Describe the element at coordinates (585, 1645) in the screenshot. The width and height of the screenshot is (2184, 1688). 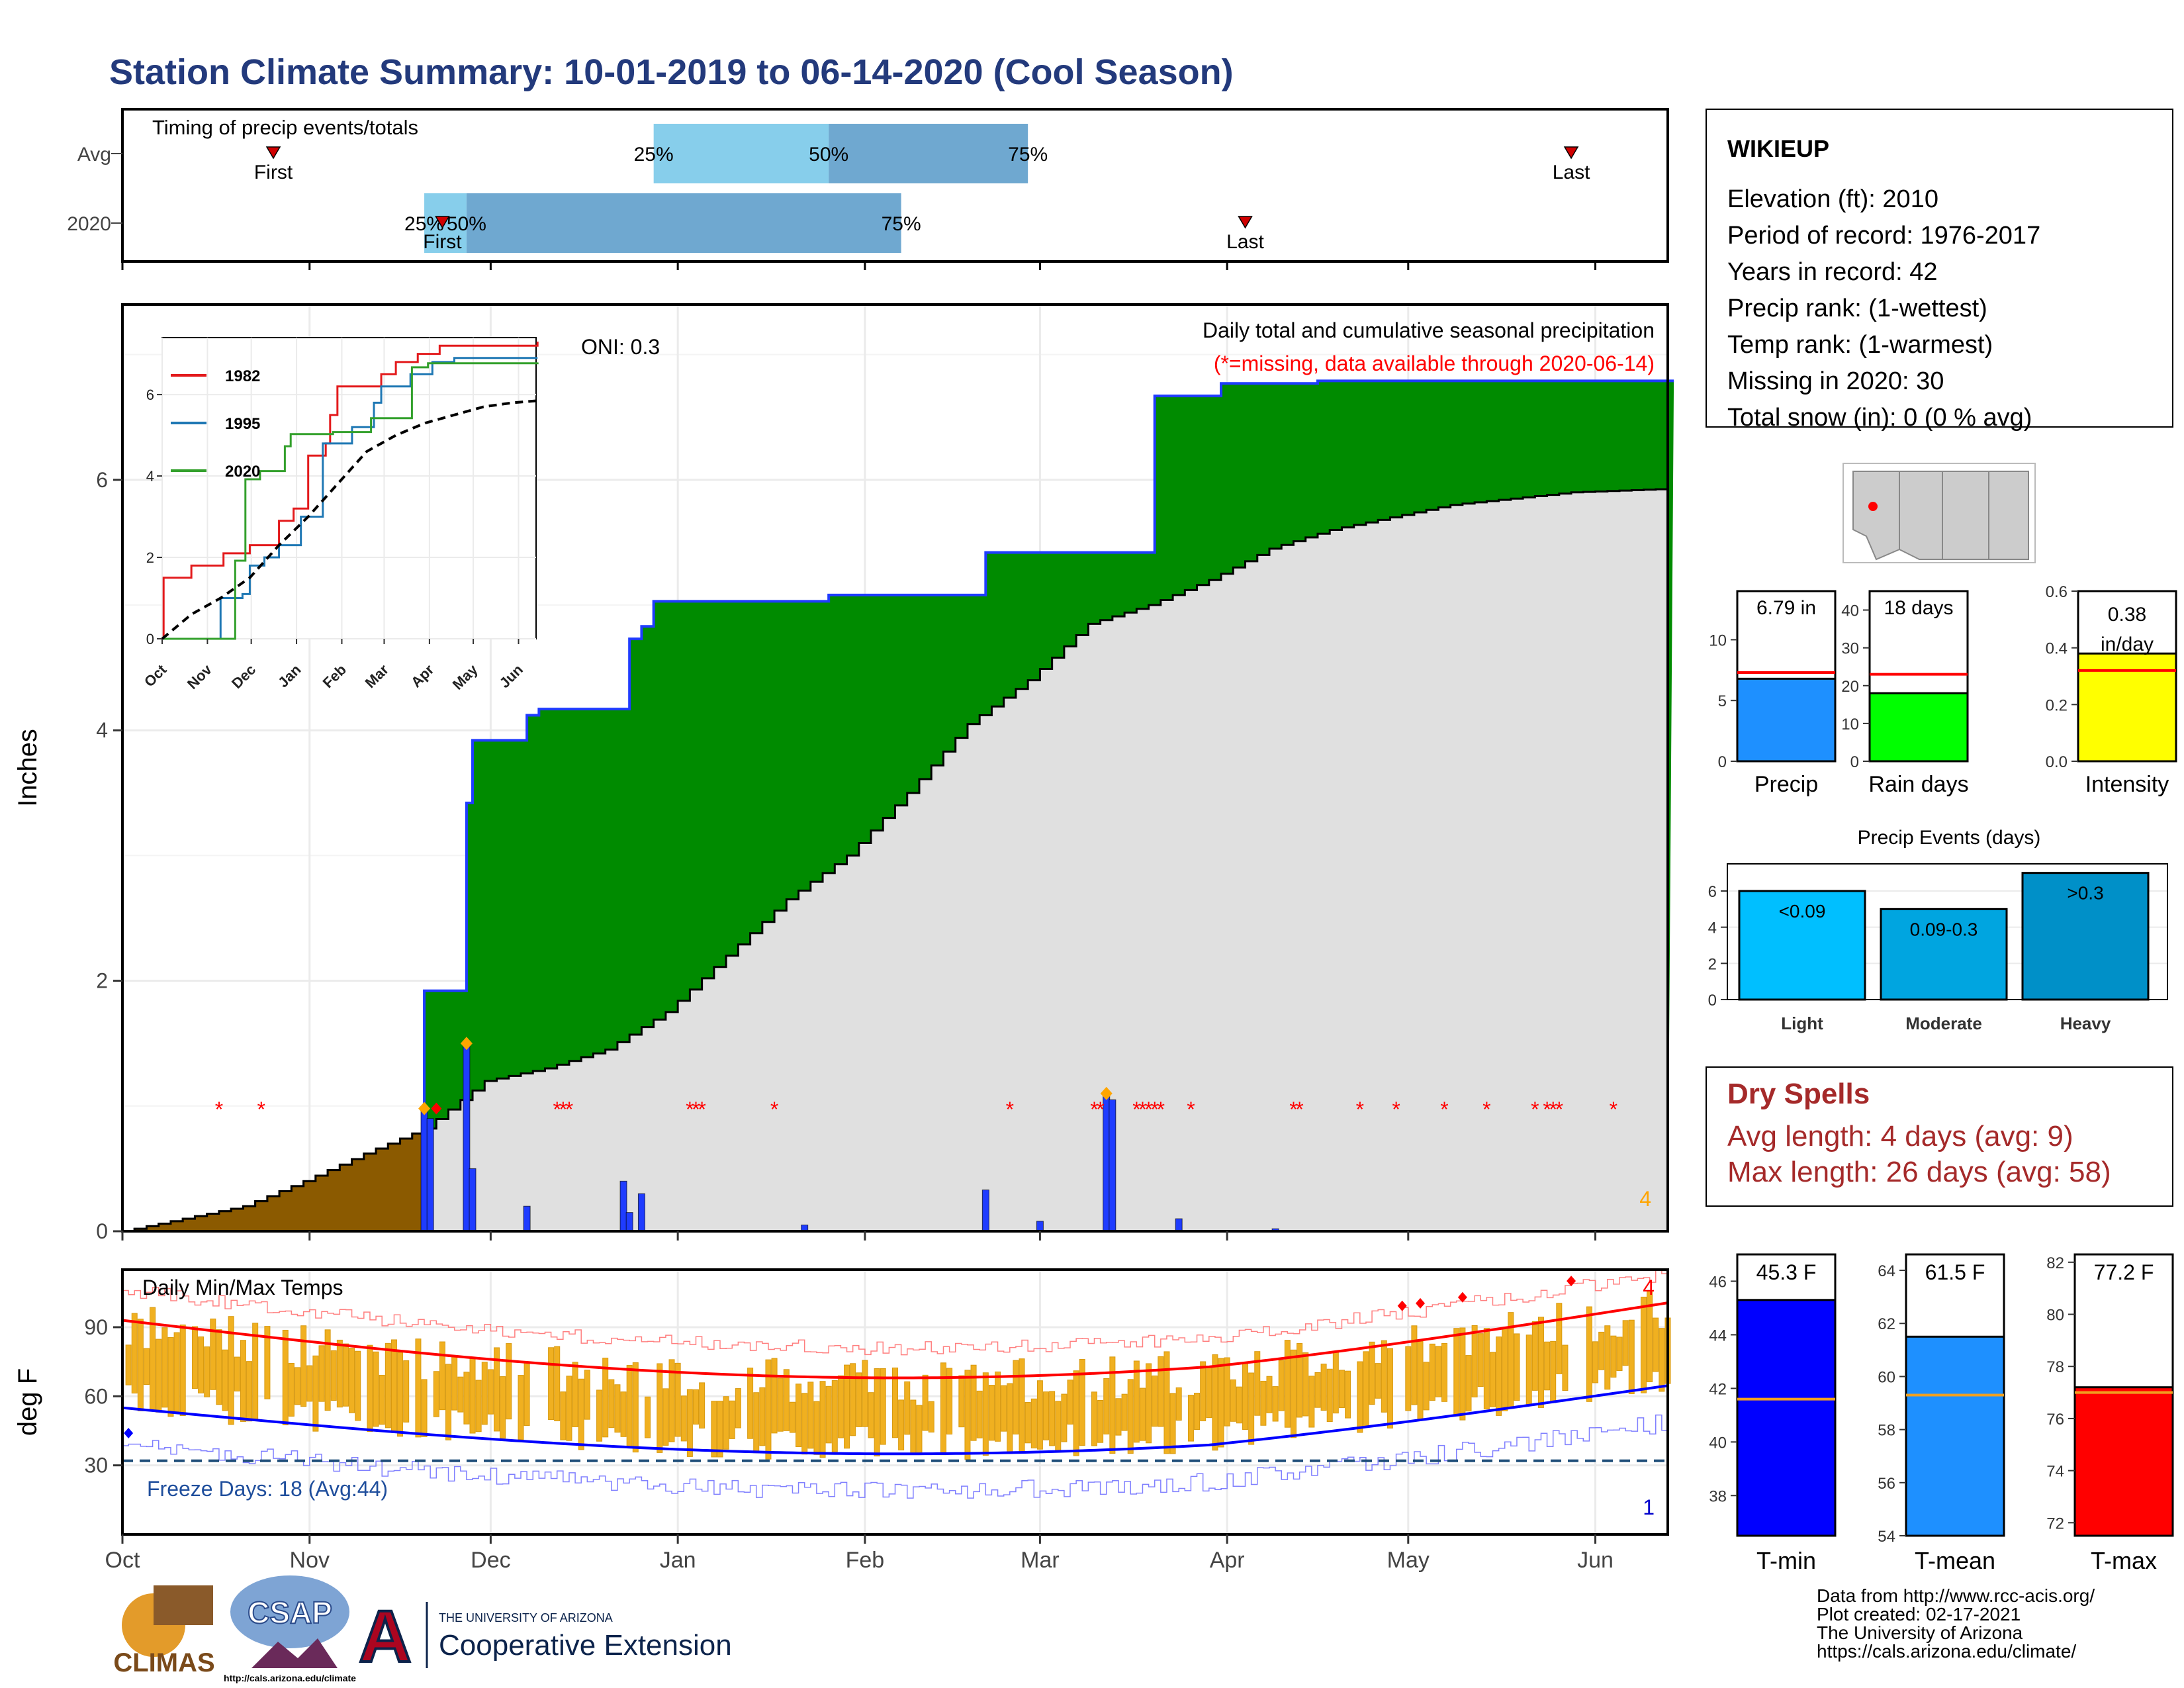
I see `ua-logo-big-text: Cooperative Extension` at that location.